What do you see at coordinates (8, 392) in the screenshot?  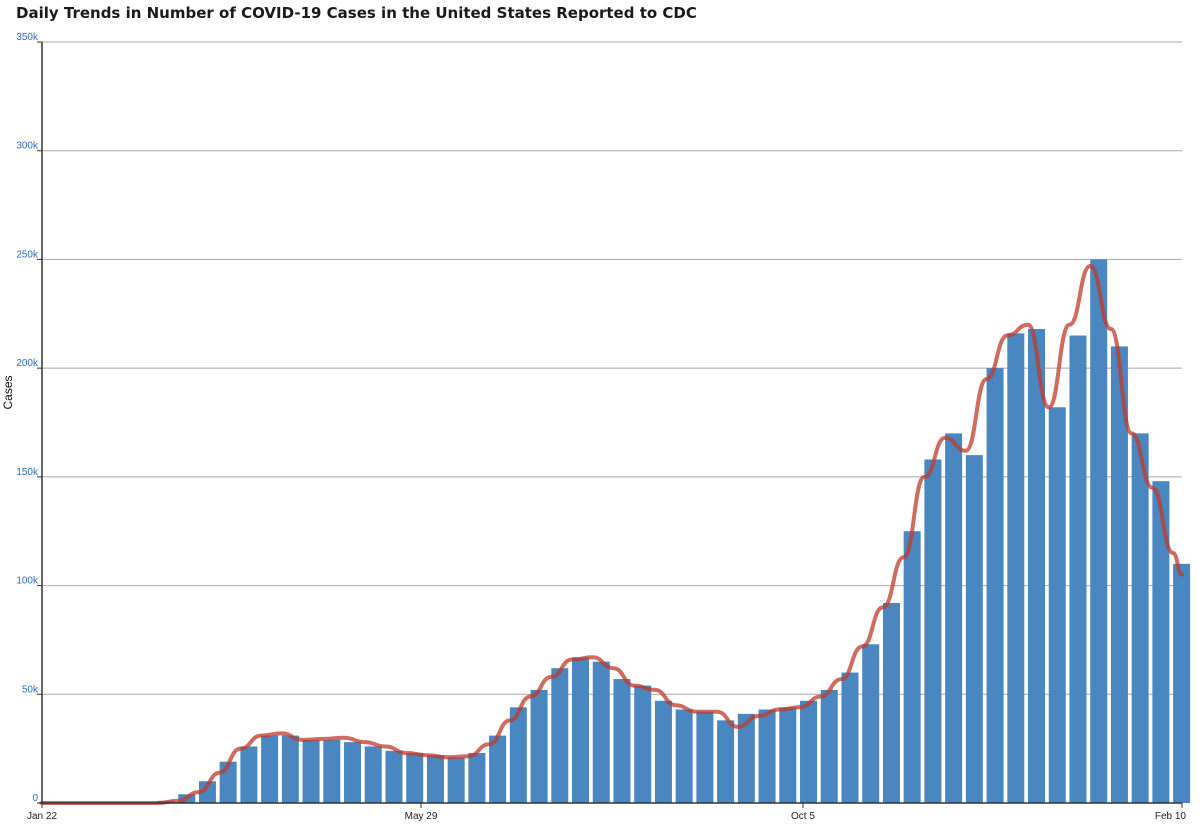 I see `y-axis-label: Cases` at bounding box center [8, 392].